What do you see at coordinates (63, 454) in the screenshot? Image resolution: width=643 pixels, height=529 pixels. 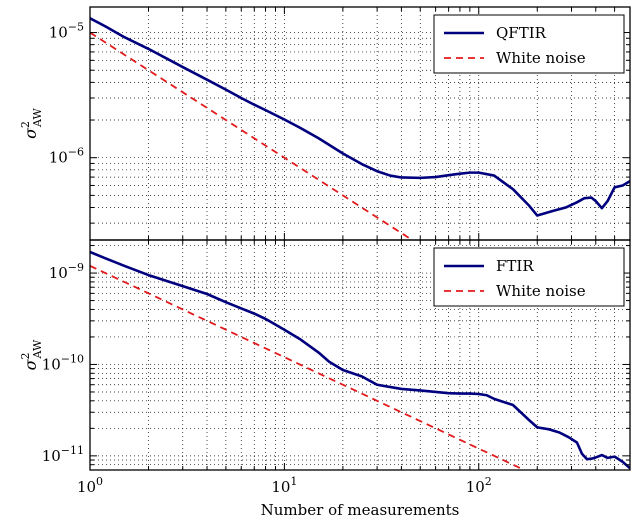 I see `y-tick-label: 10⁻¹¹` at bounding box center [63, 454].